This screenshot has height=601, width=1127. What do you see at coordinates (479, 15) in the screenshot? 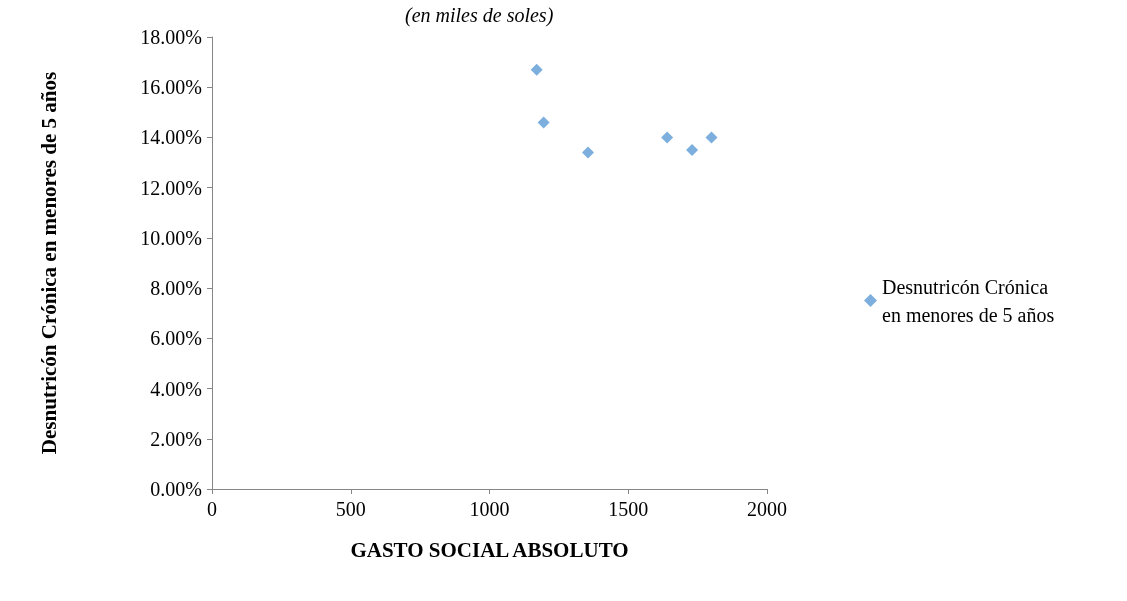
I see `chart-subtitle: (en miles de soles)` at bounding box center [479, 15].